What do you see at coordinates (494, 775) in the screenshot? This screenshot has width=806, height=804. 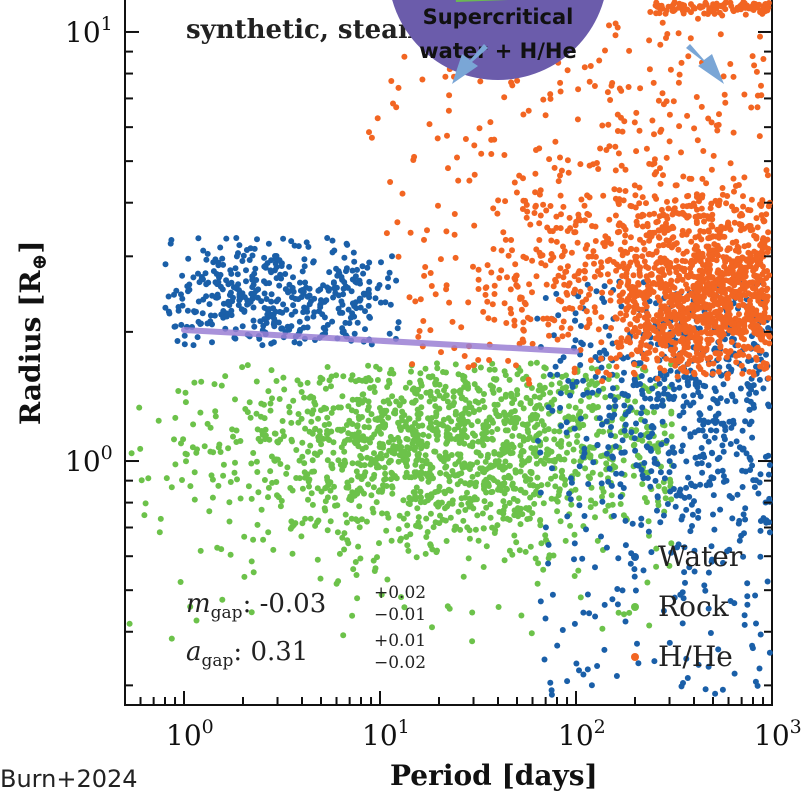 I see `x-axis-title: Period [days]` at bounding box center [494, 775].